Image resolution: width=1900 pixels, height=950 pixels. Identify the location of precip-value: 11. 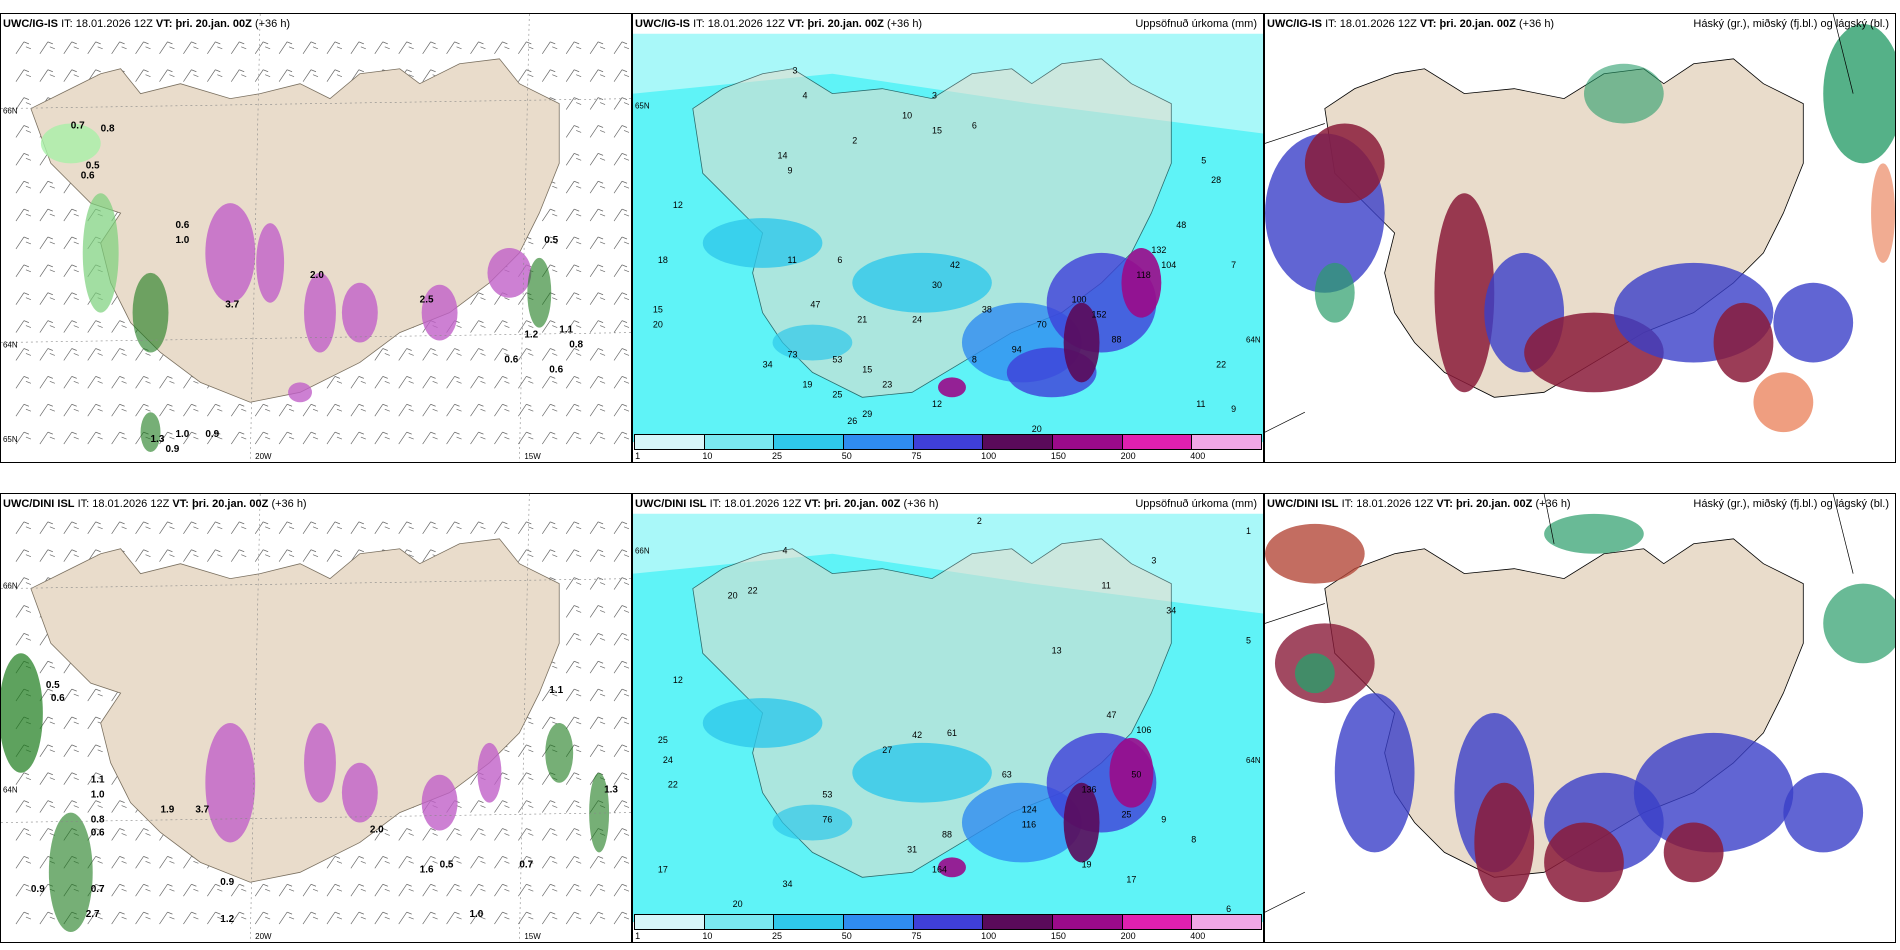
(792, 260).